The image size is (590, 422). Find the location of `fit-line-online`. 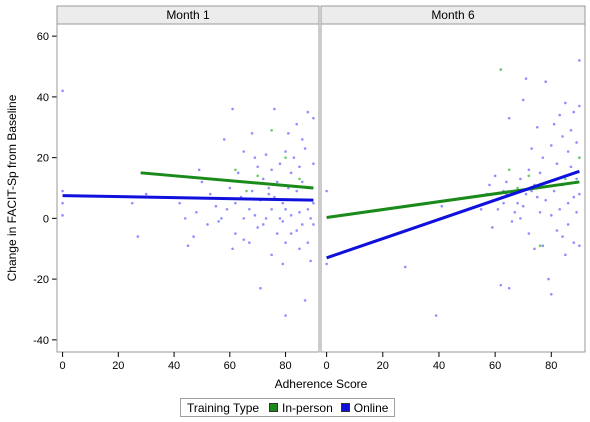

fit-line-online is located at coordinates (188, 198).